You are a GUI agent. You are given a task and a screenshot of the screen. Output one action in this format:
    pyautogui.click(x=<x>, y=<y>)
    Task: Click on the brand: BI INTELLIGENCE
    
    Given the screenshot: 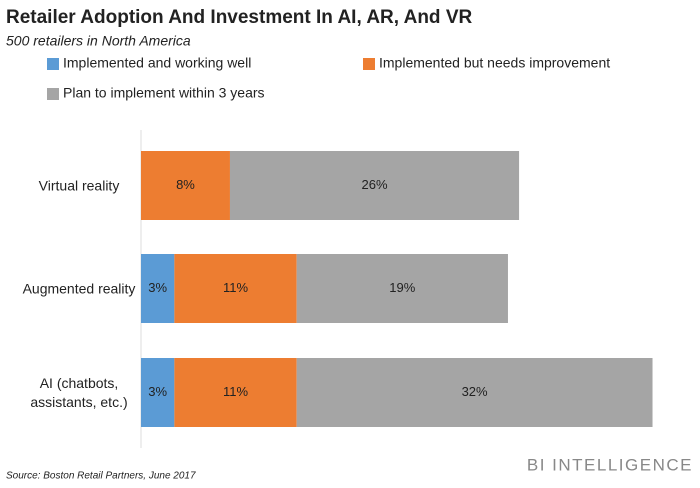 What is the action you would take?
    pyautogui.click(x=610, y=464)
    